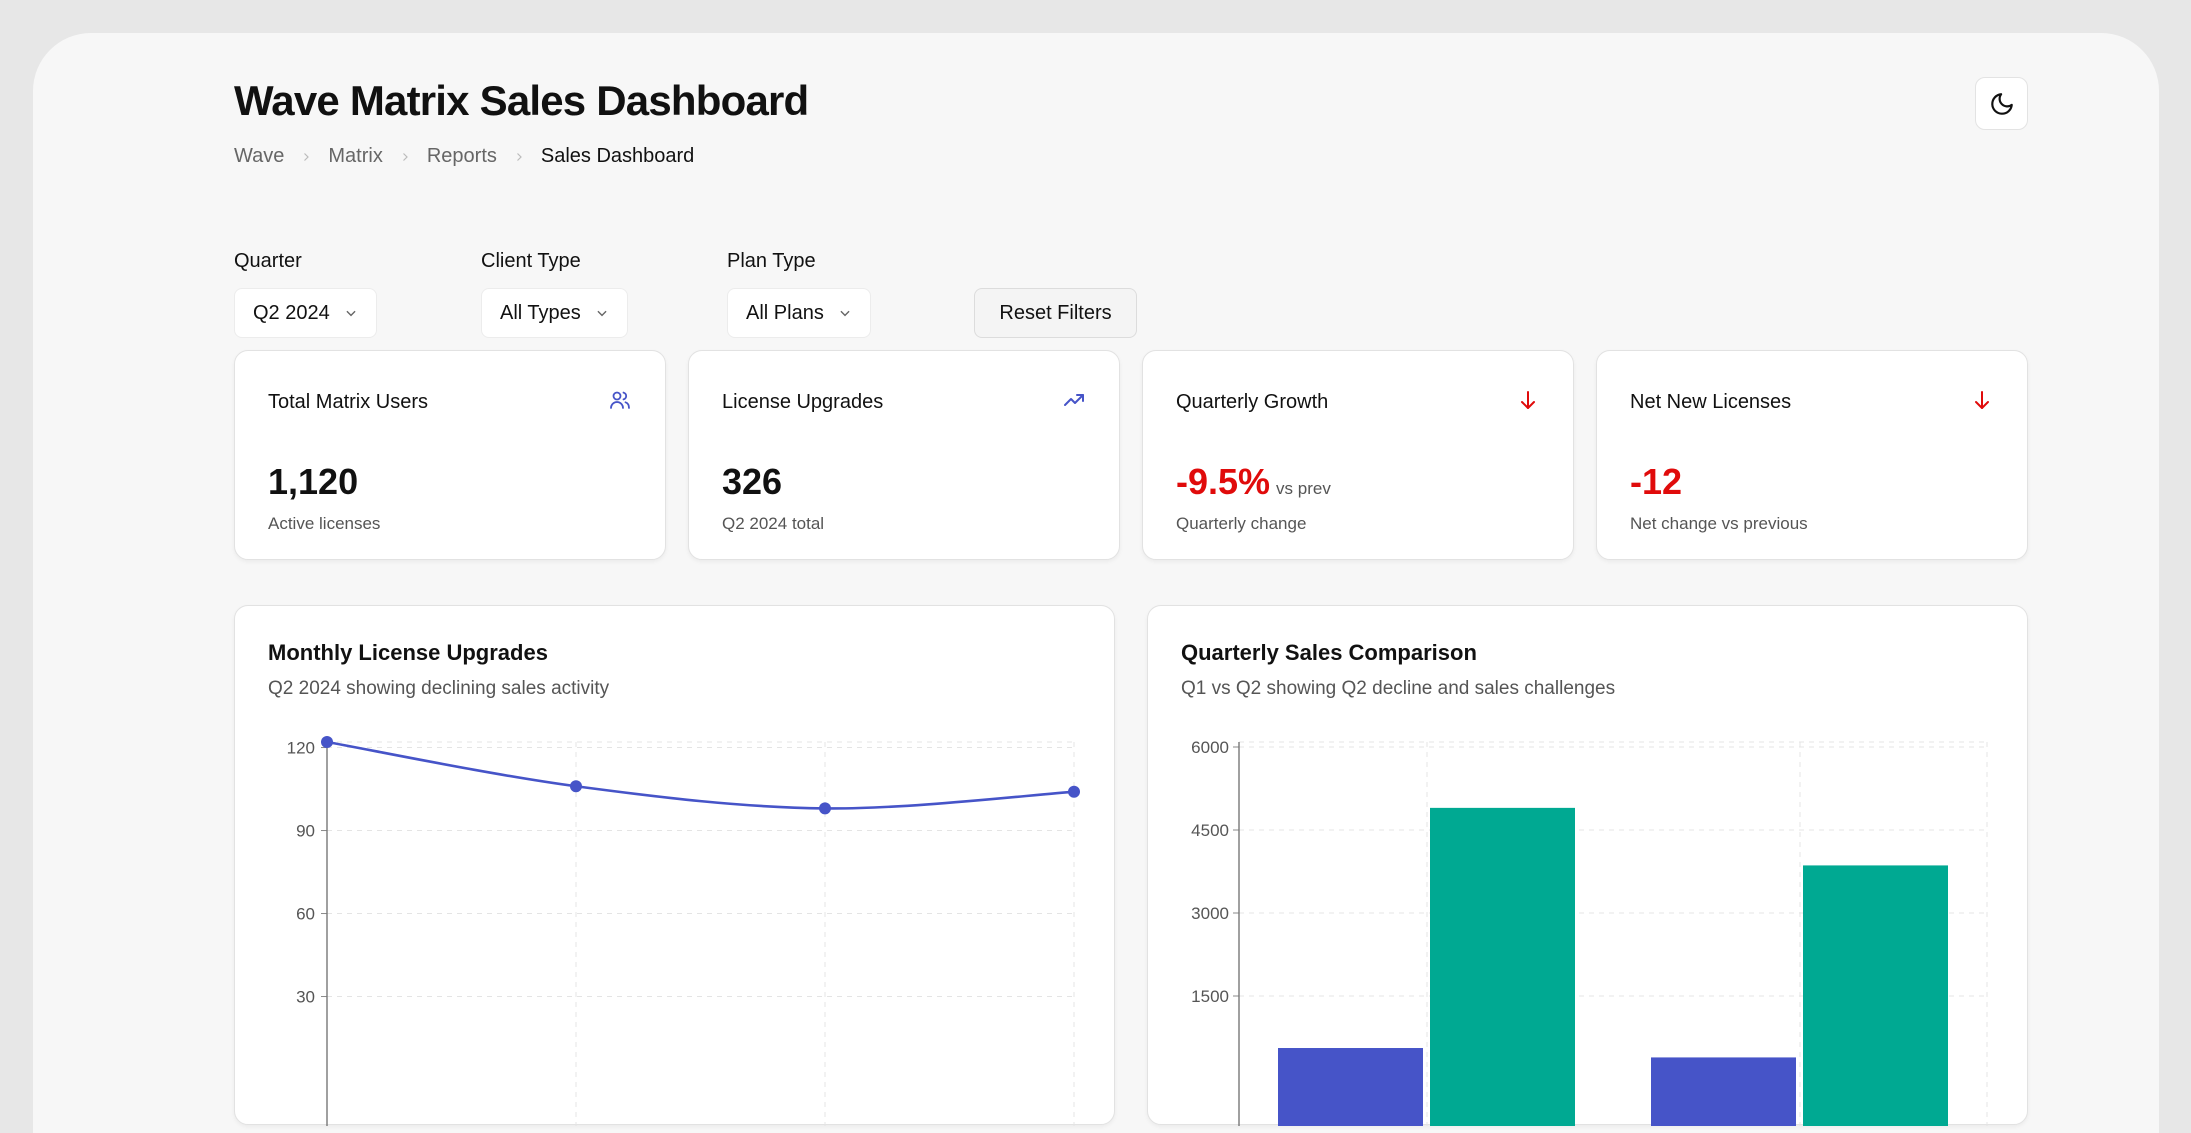  I want to click on series-line, so click(700, 775).